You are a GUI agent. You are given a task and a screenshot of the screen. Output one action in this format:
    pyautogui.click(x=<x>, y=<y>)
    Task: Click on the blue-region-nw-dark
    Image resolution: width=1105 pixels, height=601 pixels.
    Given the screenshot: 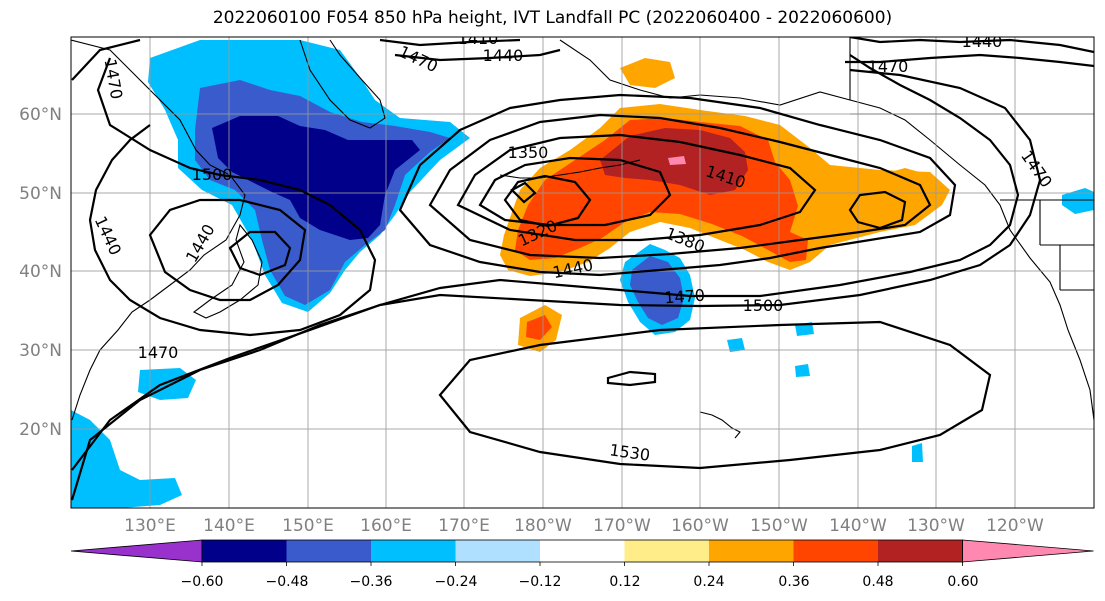 What is the action you would take?
    pyautogui.click(x=316, y=178)
    